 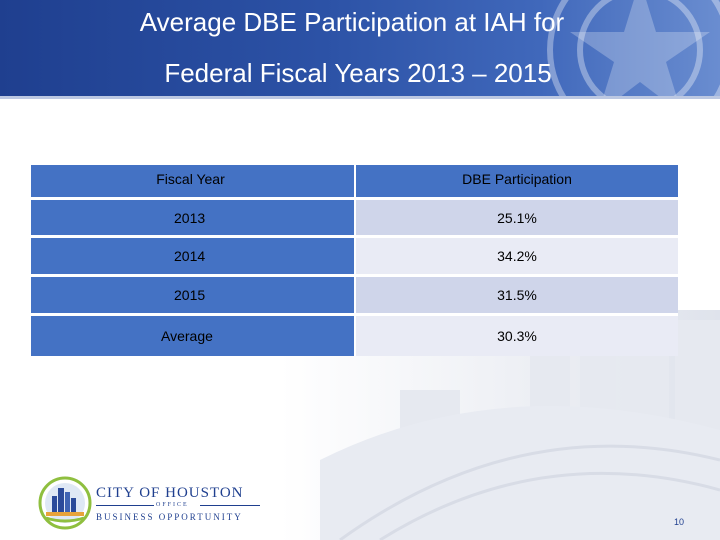 I want to click on logo-rule-left, so click(x=125, y=505).